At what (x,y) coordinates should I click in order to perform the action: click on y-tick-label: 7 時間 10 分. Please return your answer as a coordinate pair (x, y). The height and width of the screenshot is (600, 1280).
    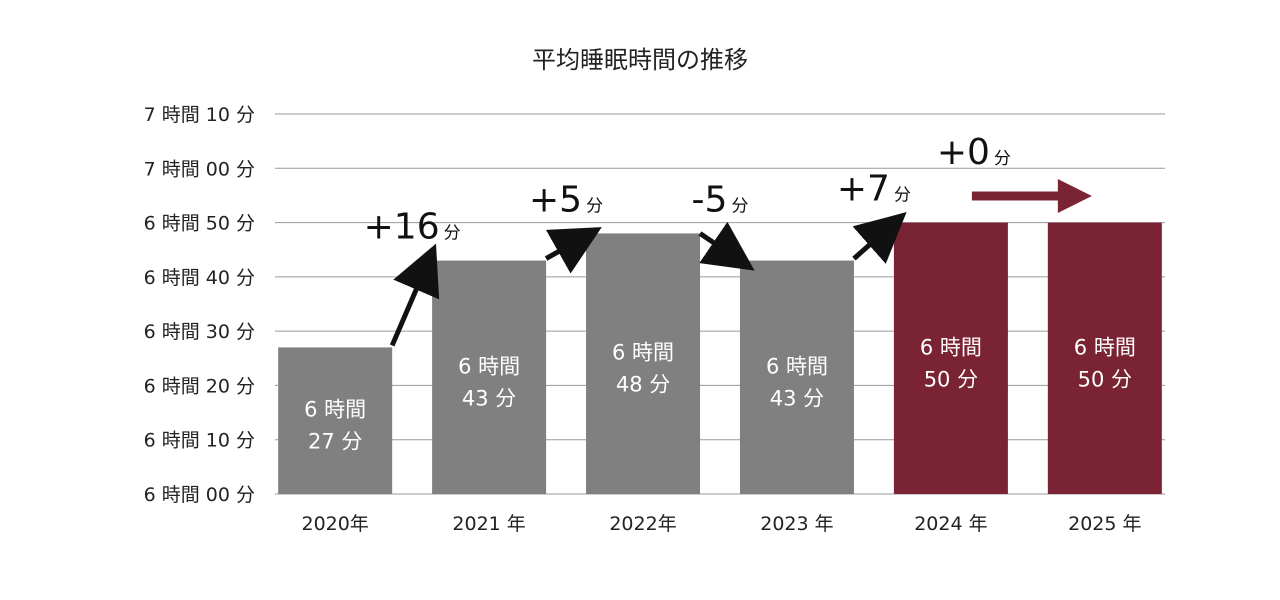
    Looking at the image, I should click on (199, 115).